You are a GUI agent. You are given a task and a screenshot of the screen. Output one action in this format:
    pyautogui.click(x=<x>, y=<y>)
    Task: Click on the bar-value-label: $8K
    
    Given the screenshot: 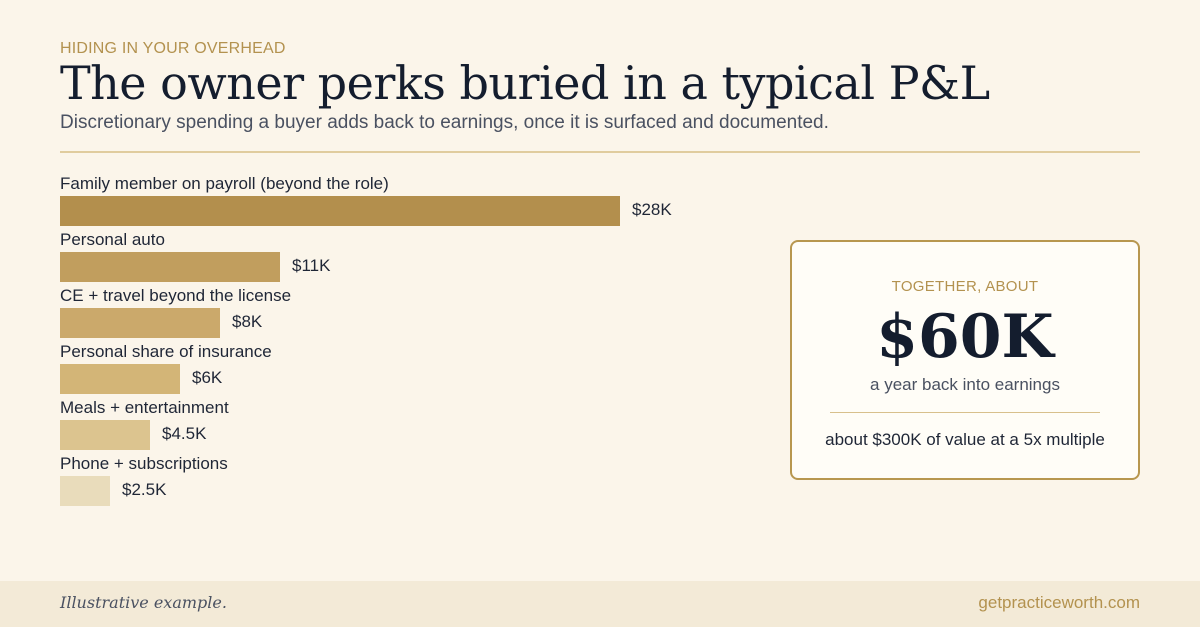 What is the action you would take?
    pyautogui.click(x=247, y=321)
    